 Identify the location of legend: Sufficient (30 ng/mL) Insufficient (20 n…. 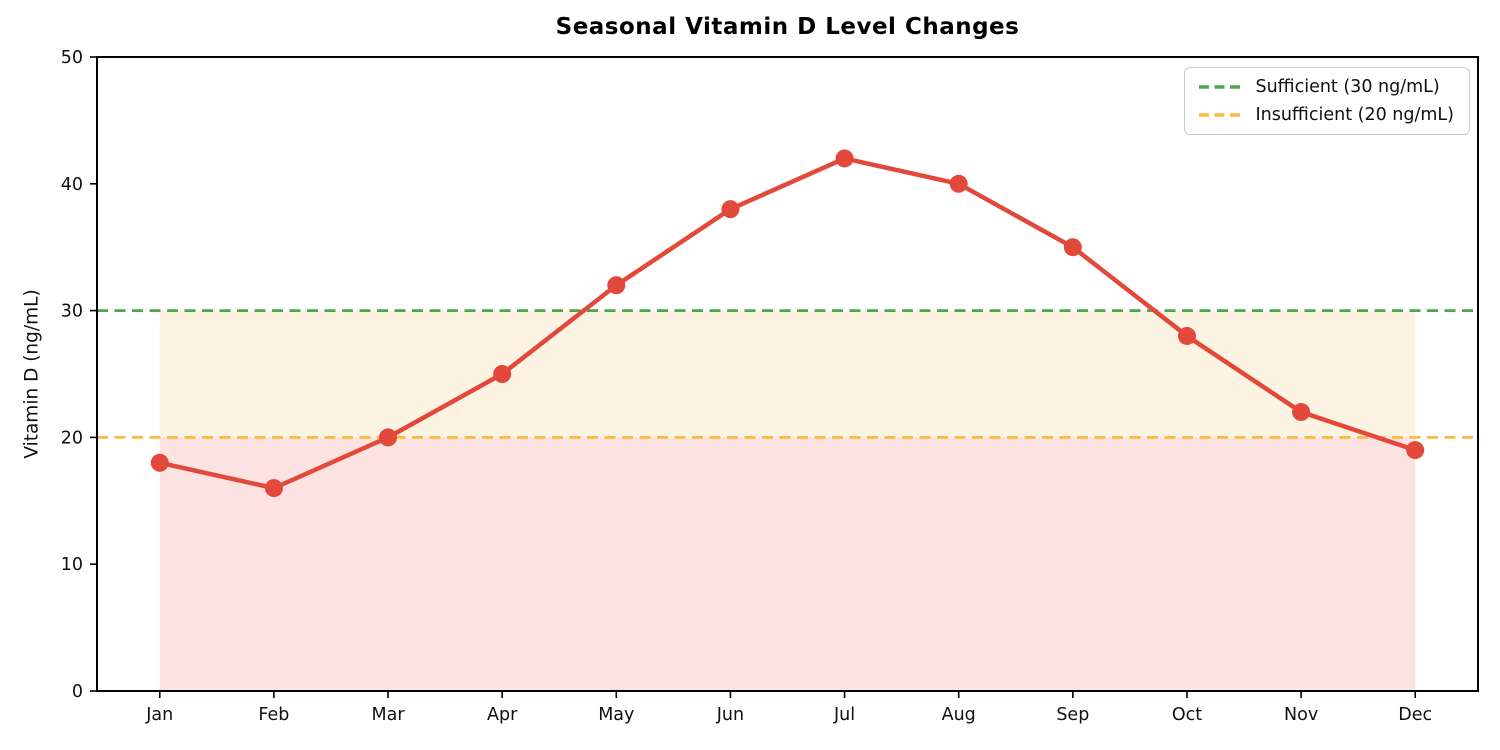
(1327, 101).